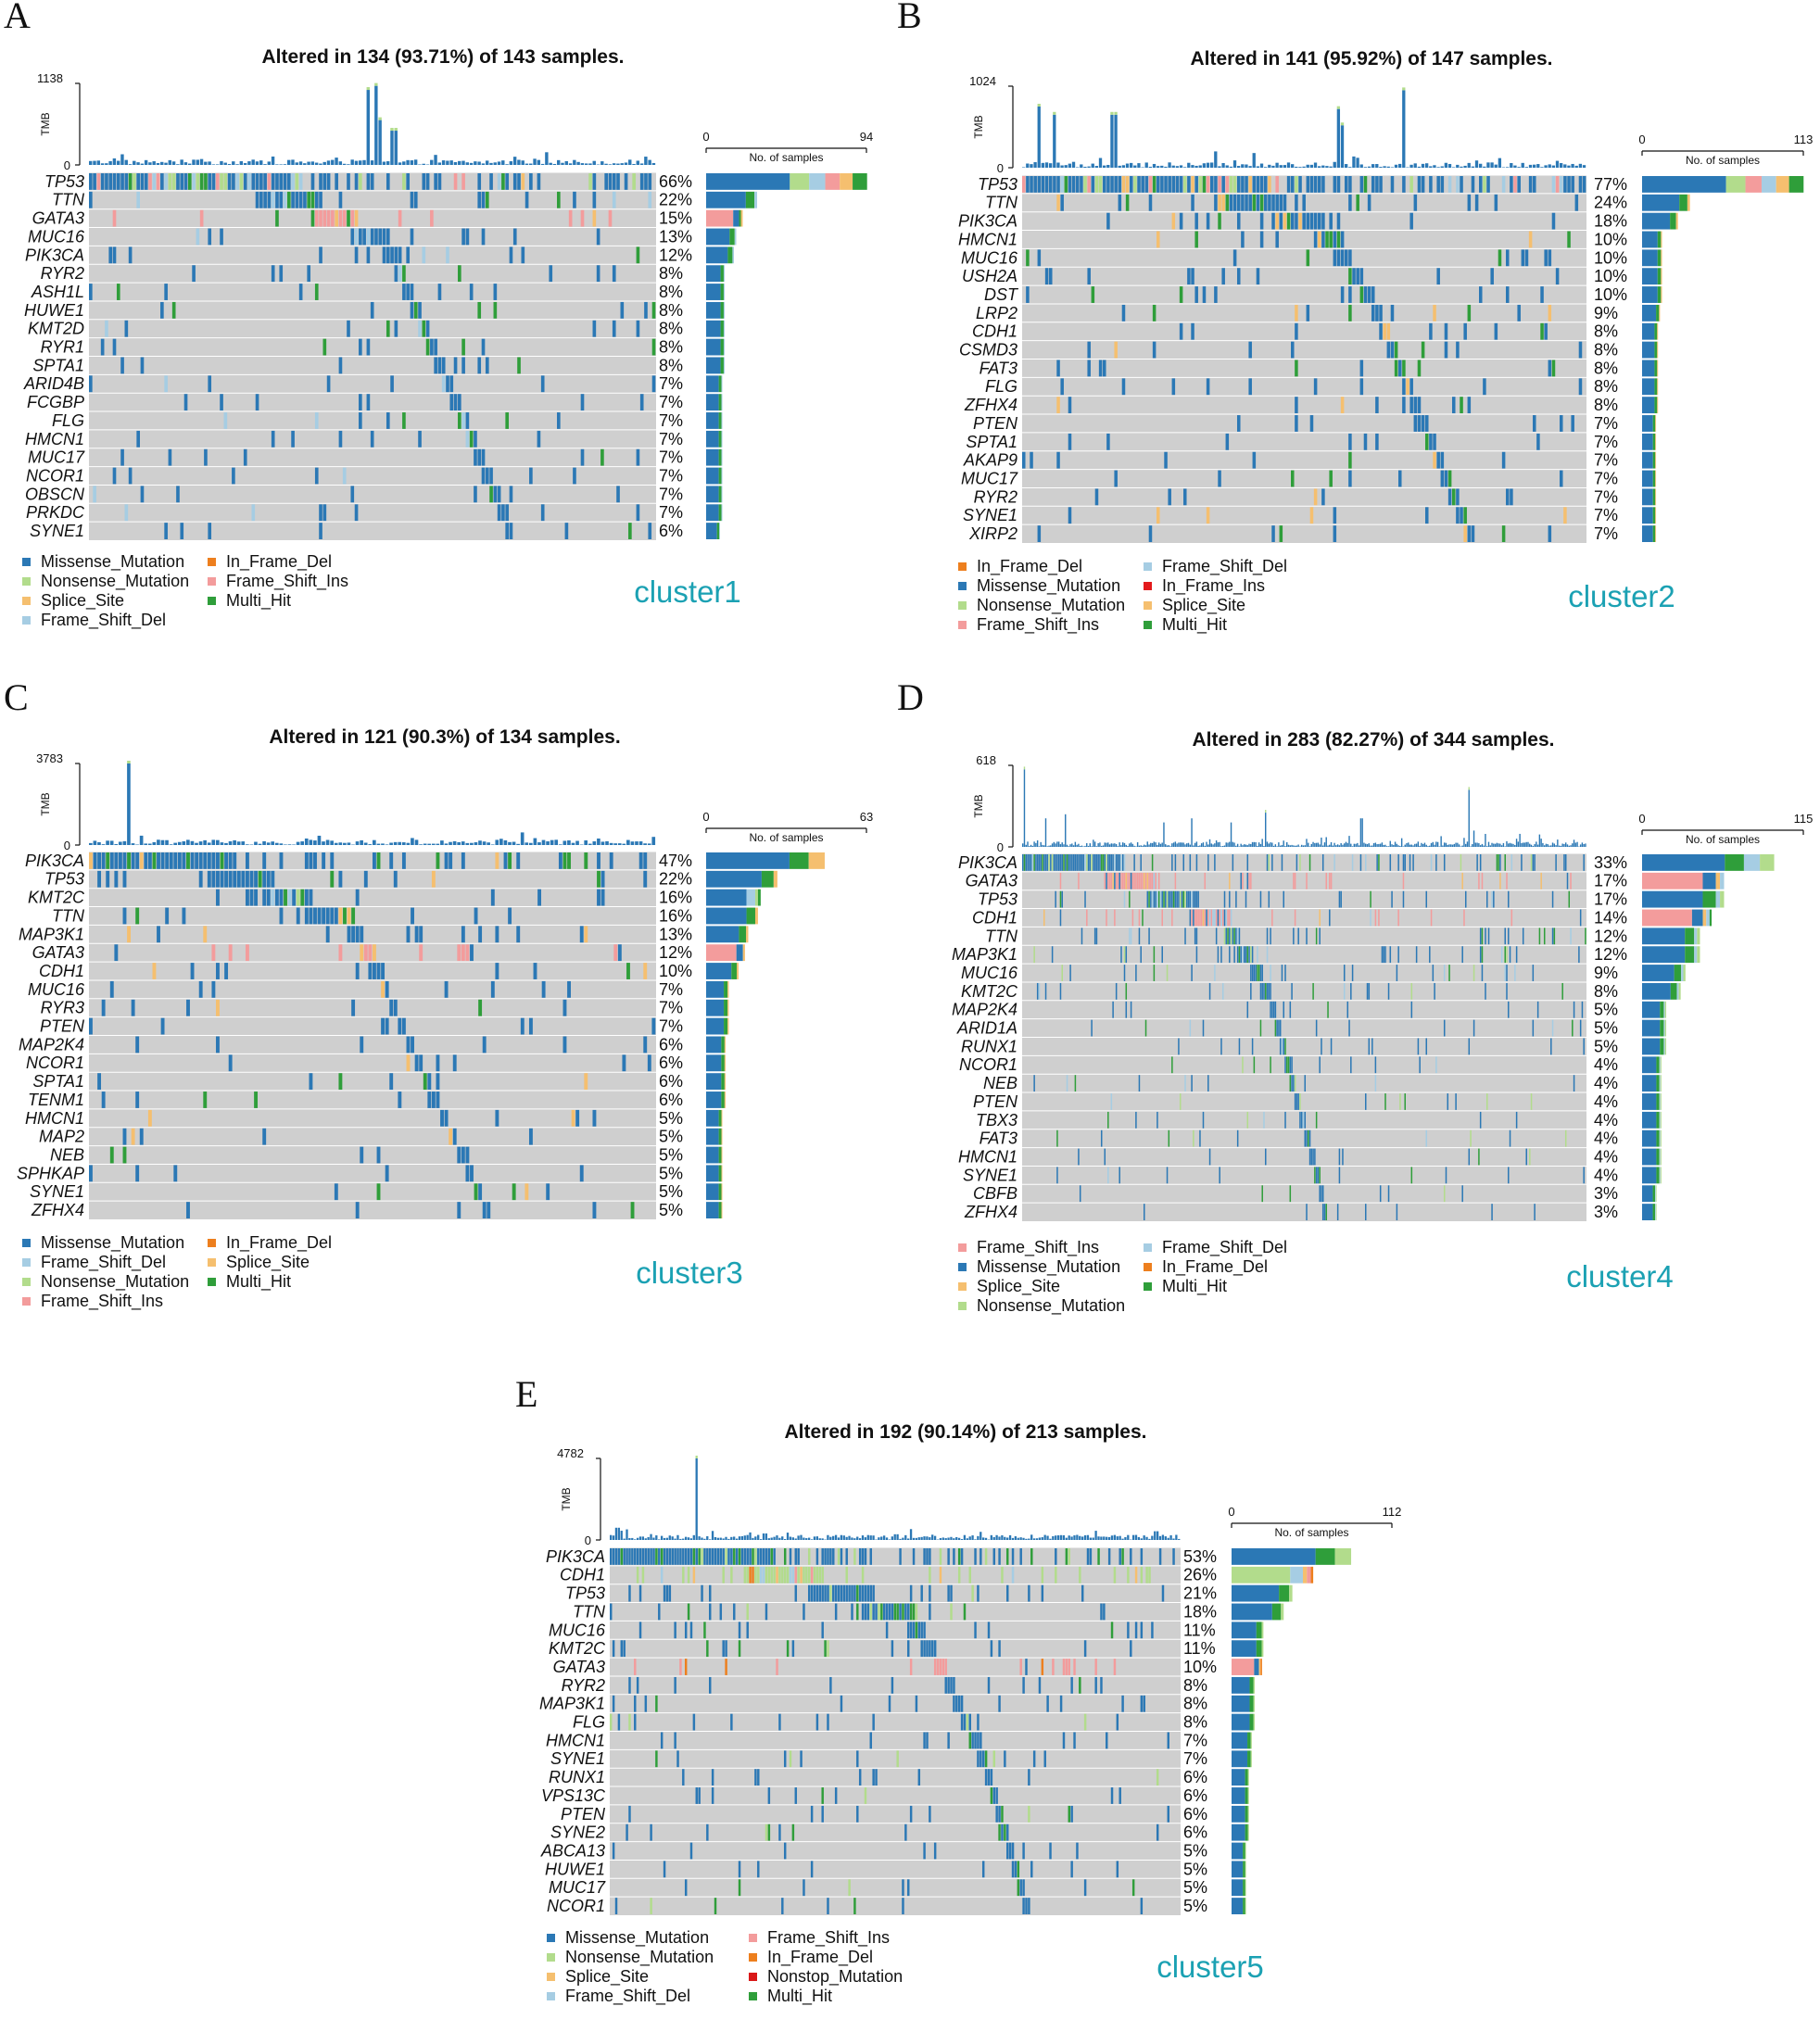  What do you see at coordinates (989, 973) in the screenshot?
I see `gene-label-MUC16: MUC16` at bounding box center [989, 973].